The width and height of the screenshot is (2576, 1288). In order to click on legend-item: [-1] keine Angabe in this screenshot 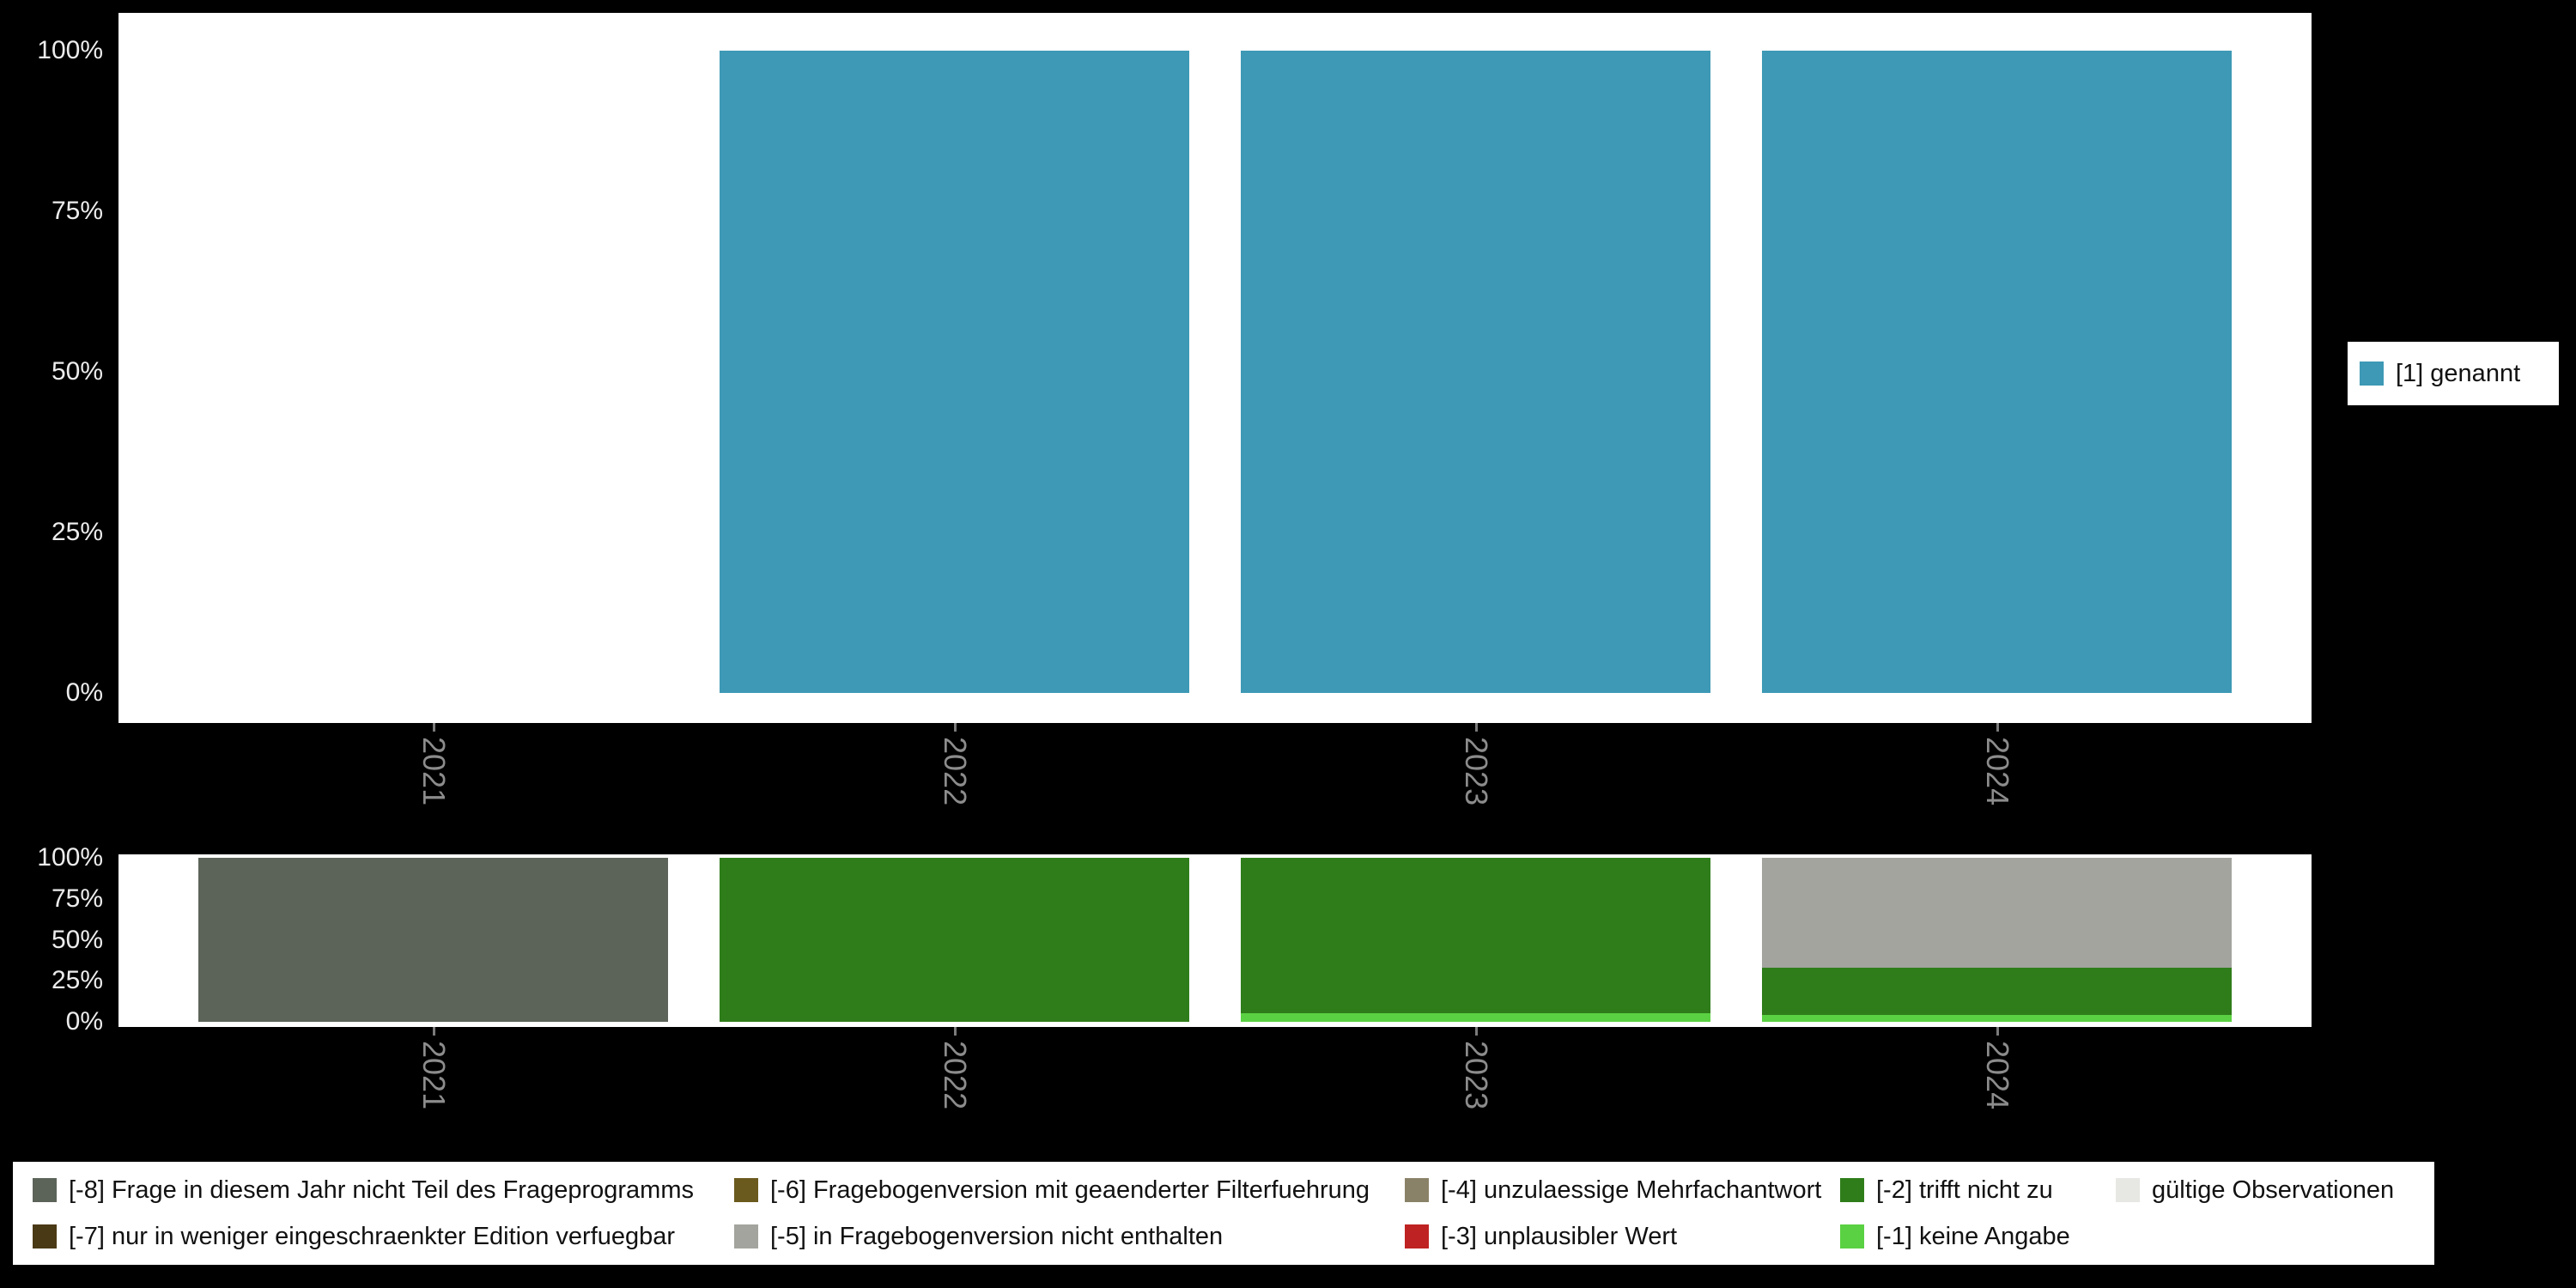, I will do `click(1978, 1237)`.